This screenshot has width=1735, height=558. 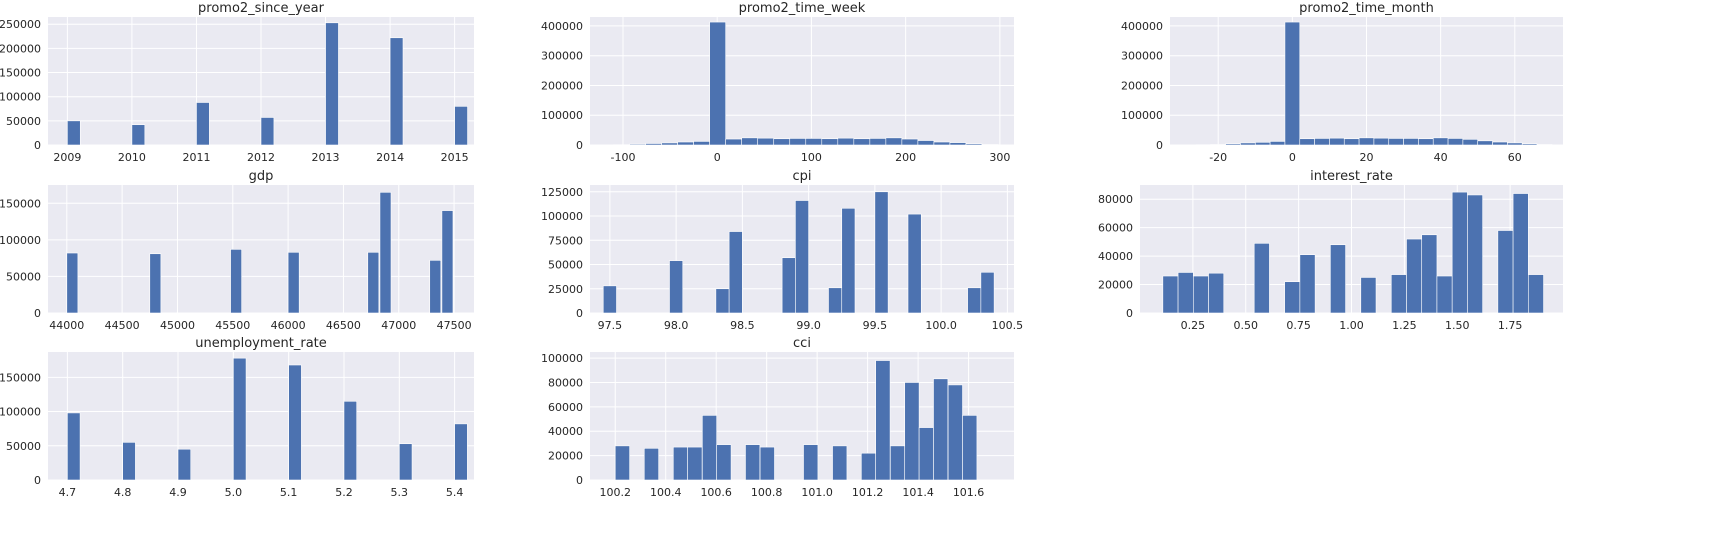 I want to click on panel-title: cpi, so click(x=801, y=176).